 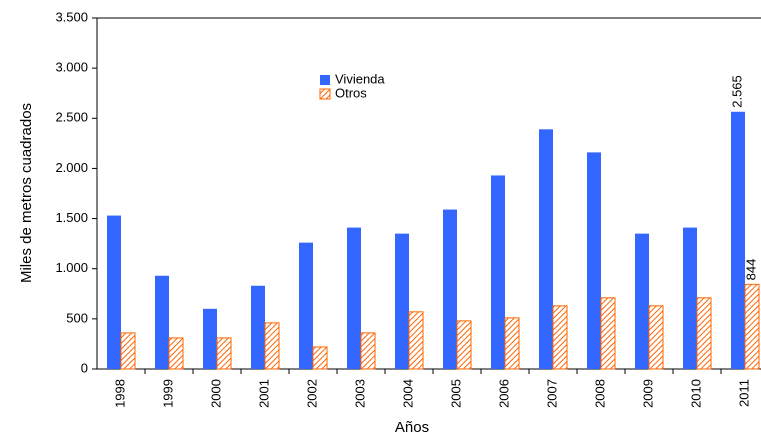 I want to click on x-tick-label: 2011, so click(x=743, y=393).